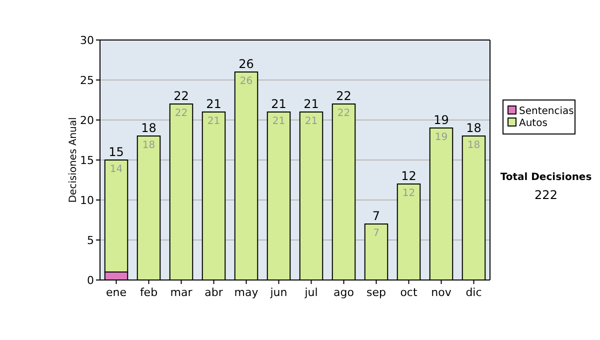 The width and height of the screenshot is (600, 340). I want to click on data-label: 26, so click(246, 81).